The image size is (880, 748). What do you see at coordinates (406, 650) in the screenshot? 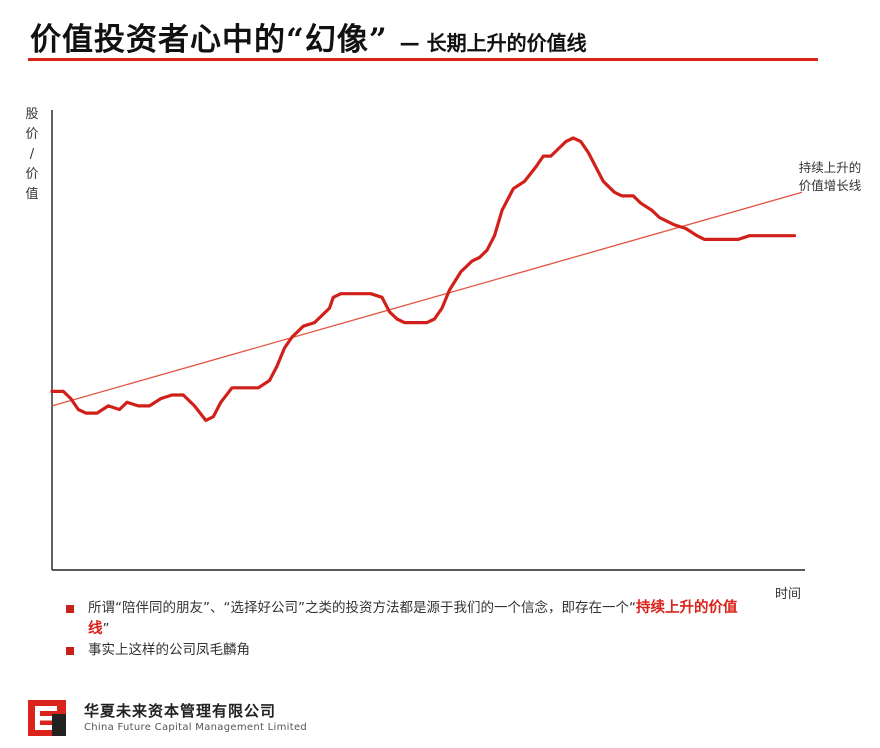
I see `bullet-item: 事实上这样的公司凤毛麟角` at bounding box center [406, 650].